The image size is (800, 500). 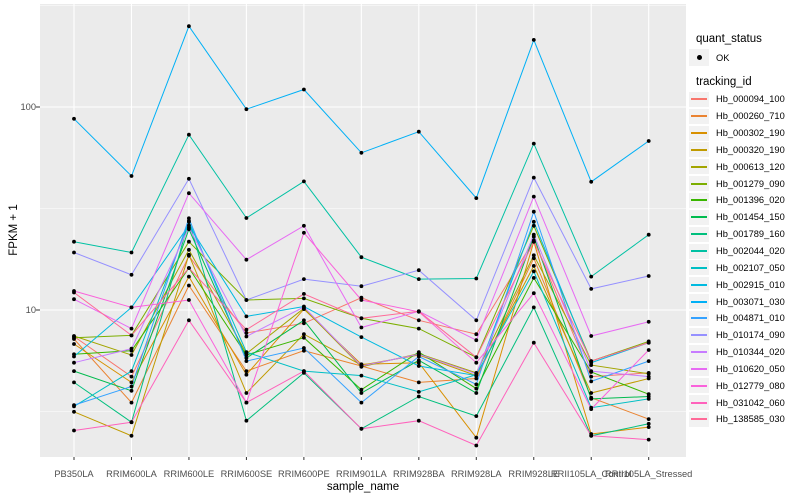 I want to click on legend-item-Hb_004871_010: Hb_004871_010, so click(x=744, y=318).